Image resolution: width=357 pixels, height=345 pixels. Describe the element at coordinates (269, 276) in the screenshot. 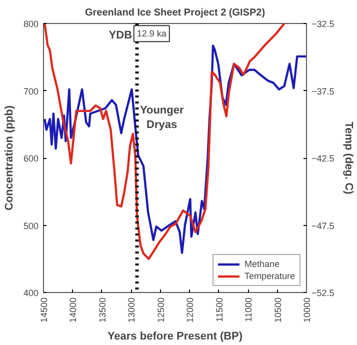

I see `legend-label: Temperature` at that location.